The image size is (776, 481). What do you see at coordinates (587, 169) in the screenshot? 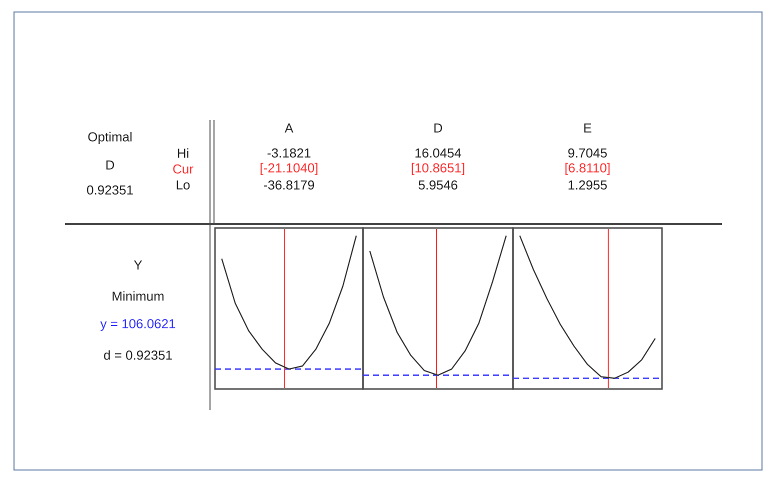
I see `text: [6.8110]` at bounding box center [587, 169].